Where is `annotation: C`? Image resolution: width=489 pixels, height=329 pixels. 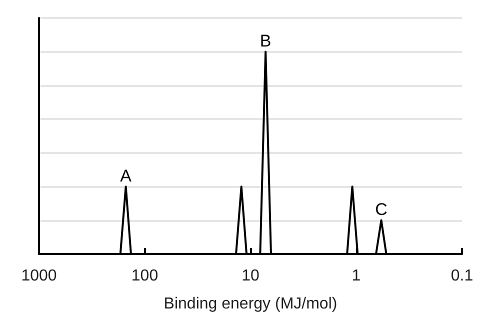 annotation: C is located at coordinates (381, 210).